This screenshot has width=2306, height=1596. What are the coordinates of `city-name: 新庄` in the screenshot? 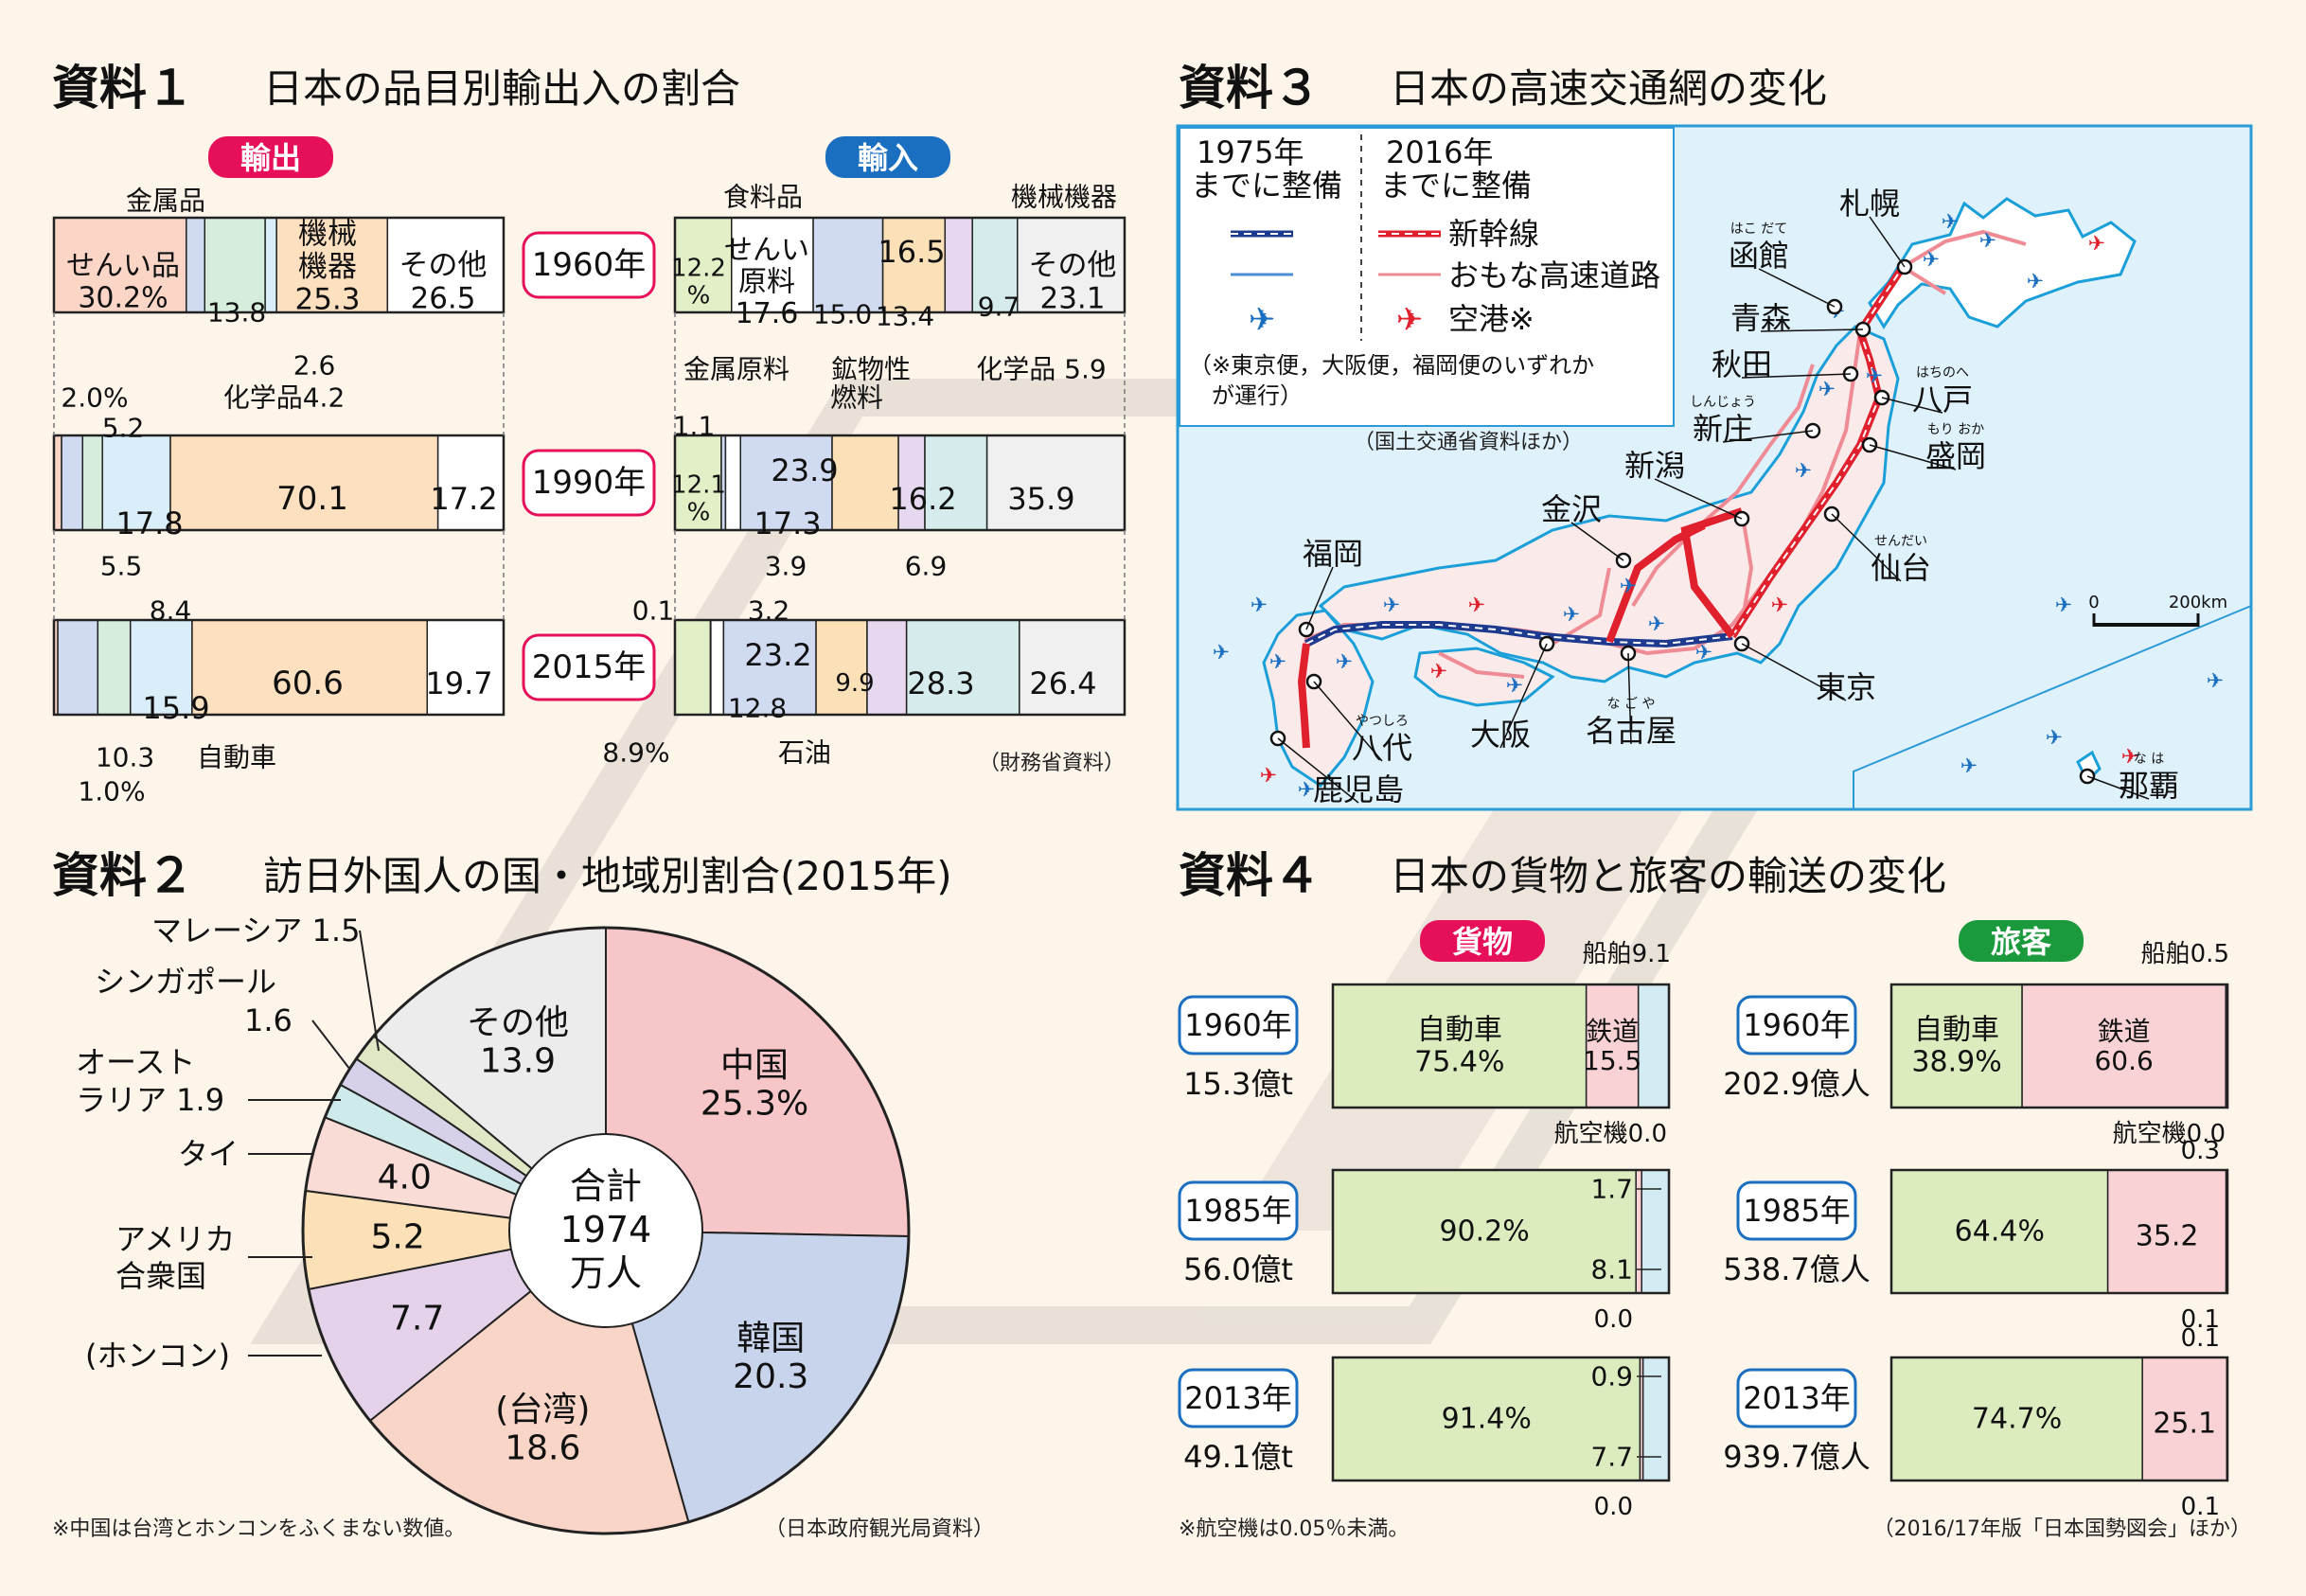 It's located at (1723, 429).